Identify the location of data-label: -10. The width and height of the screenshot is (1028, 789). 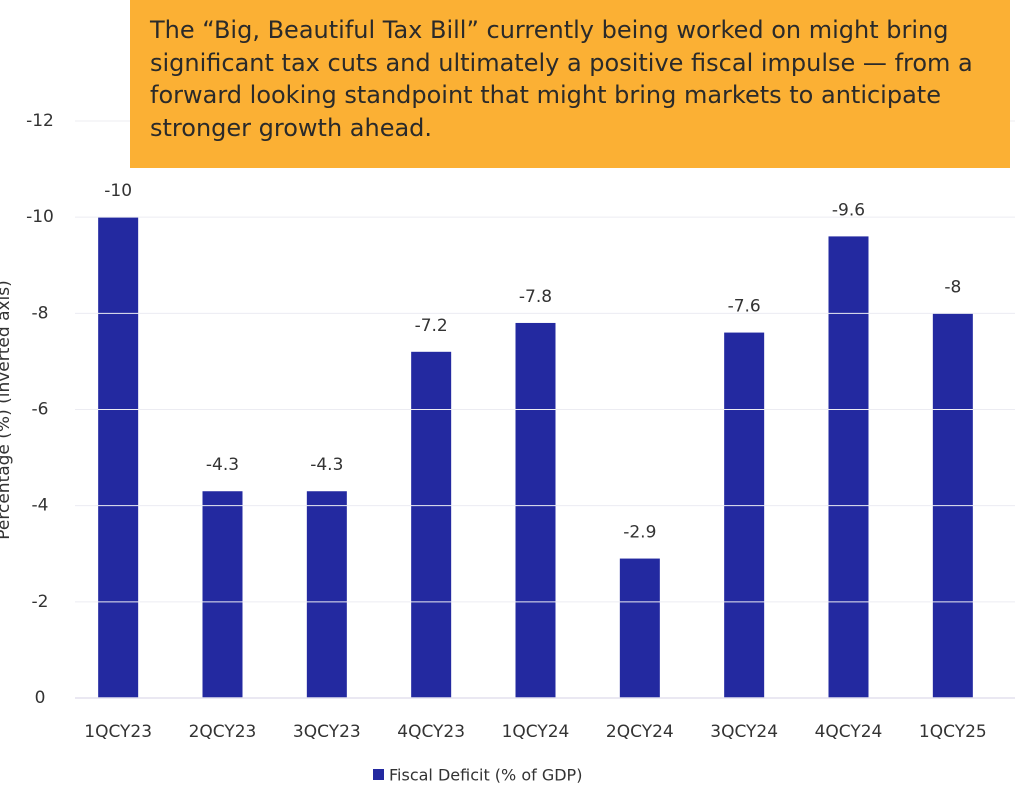
(118, 191).